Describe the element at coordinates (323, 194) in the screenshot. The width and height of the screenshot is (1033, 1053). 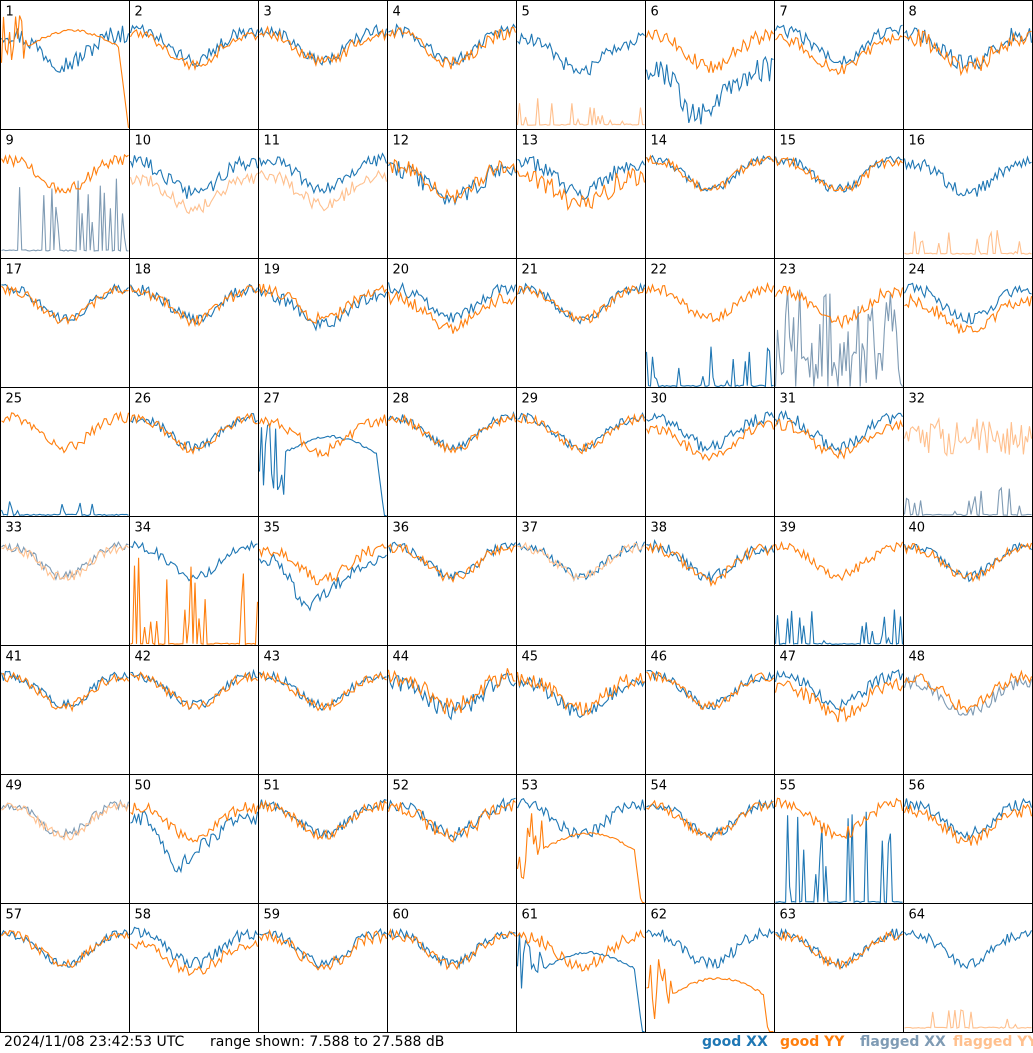
I see `panel-11: 11` at that location.